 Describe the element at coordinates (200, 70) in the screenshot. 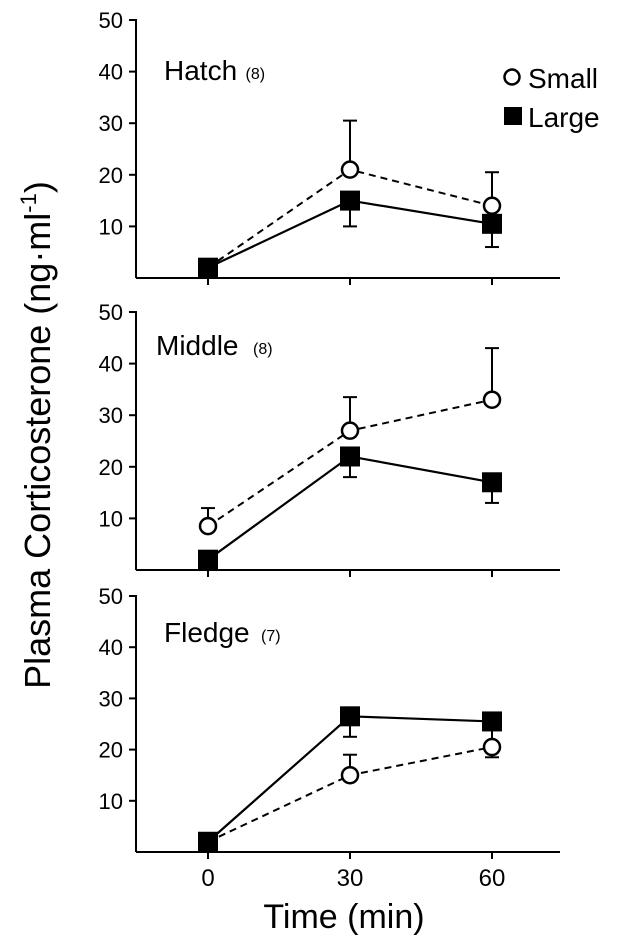

I see `panel-hatch-title: Hatch` at that location.